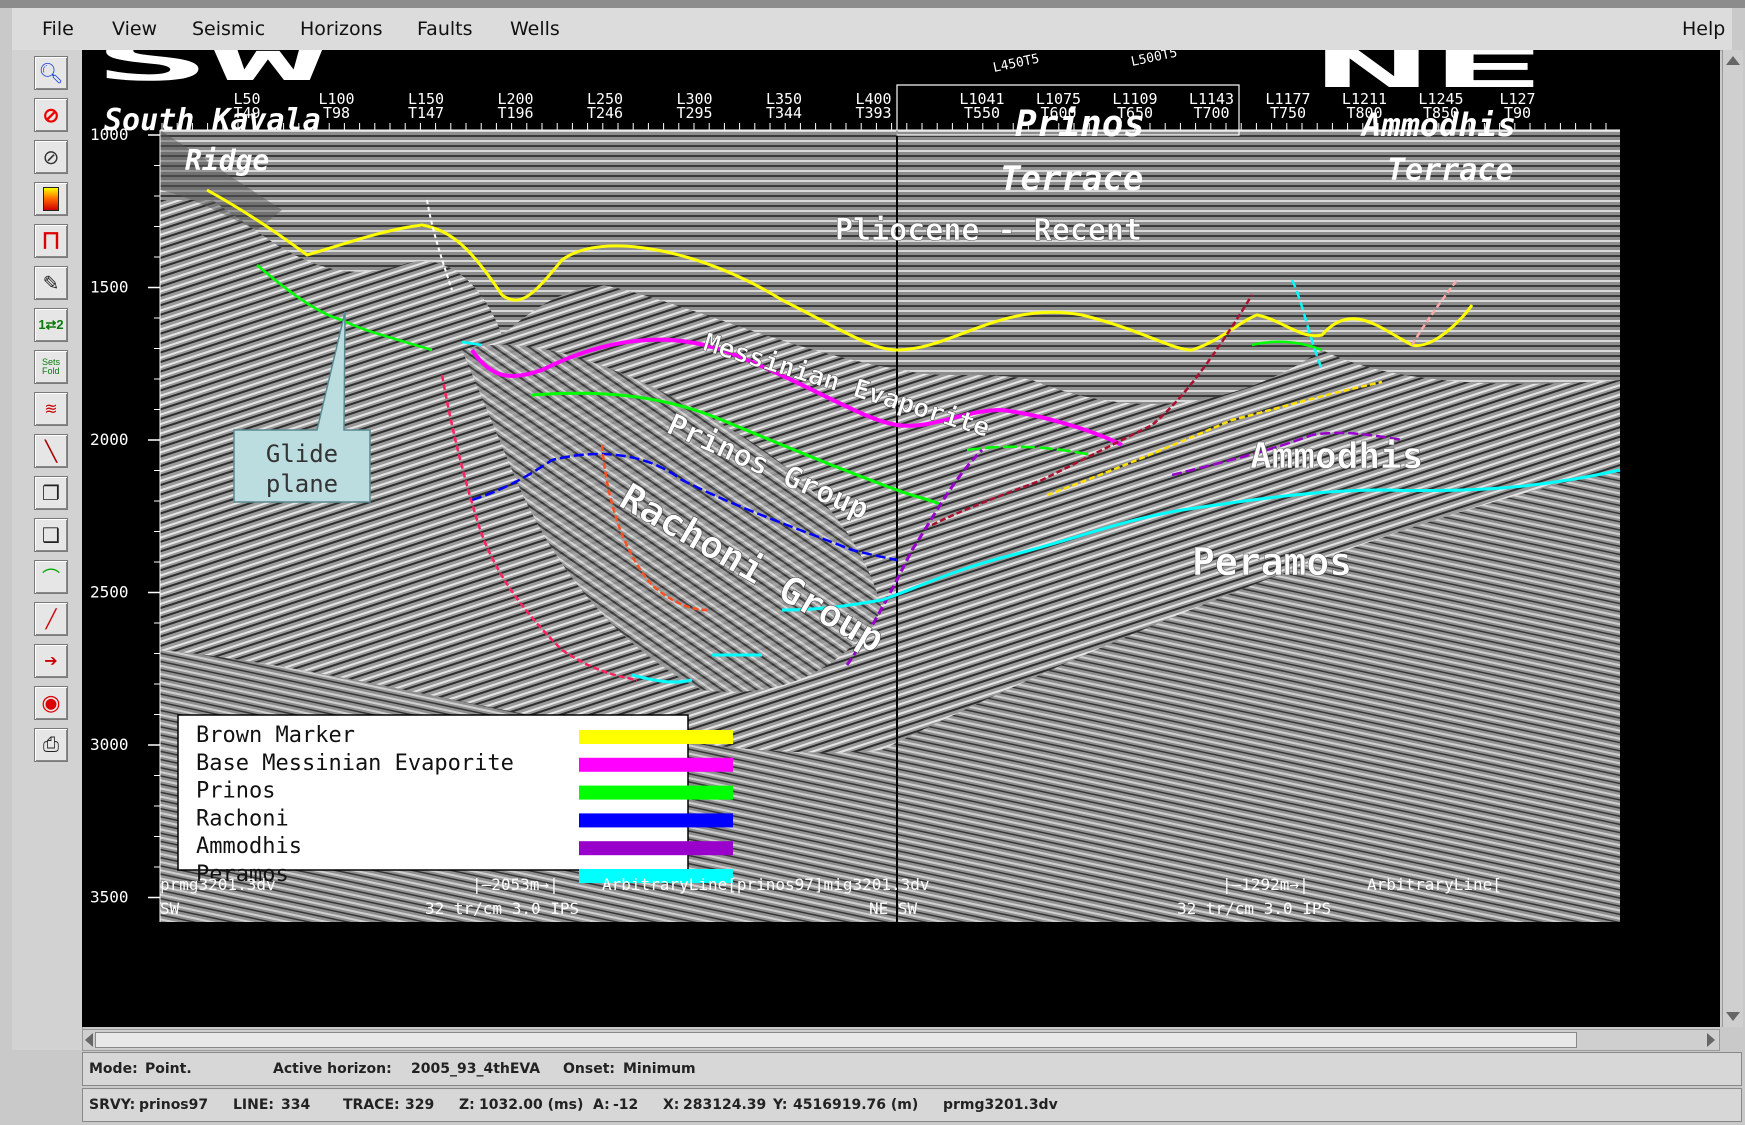 The height and width of the screenshot is (1125, 1745). What do you see at coordinates (1211, 113) in the screenshot?
I see `trace-number-label: T700` at bounding box center [1211, 113].